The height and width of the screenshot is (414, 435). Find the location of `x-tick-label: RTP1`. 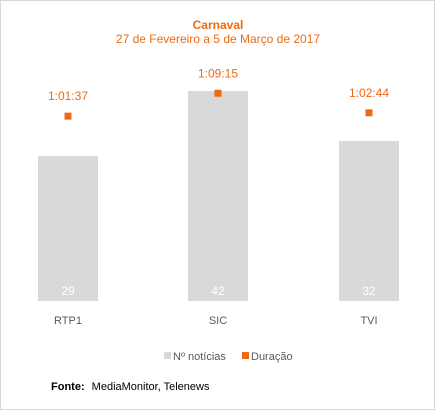

x-tick-label: RTP1 is located at coordinates (68, 321).